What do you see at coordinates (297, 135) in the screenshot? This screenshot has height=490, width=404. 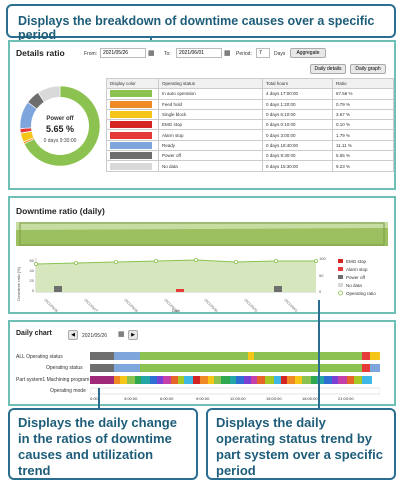 I see `hours-cell: 0 days 3:00:00` at bounding box center [297, 135].